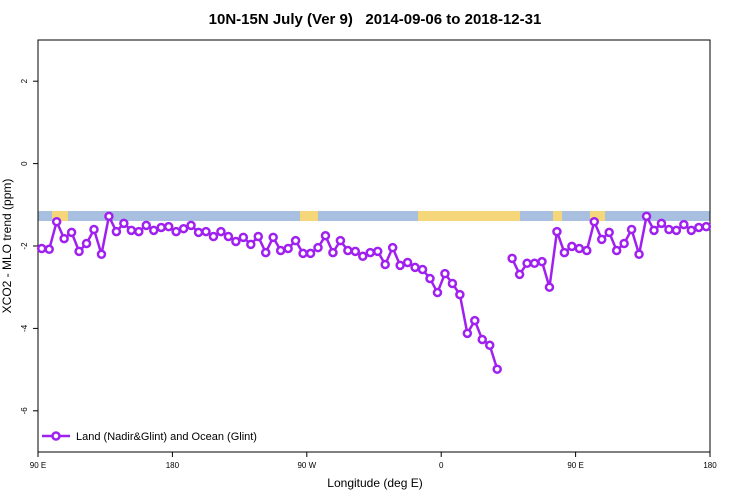 The image size is (750, 500). Describe the element at coordinates (24, 80) in the screenshot. I see `y-tick-label: 2` at that location.